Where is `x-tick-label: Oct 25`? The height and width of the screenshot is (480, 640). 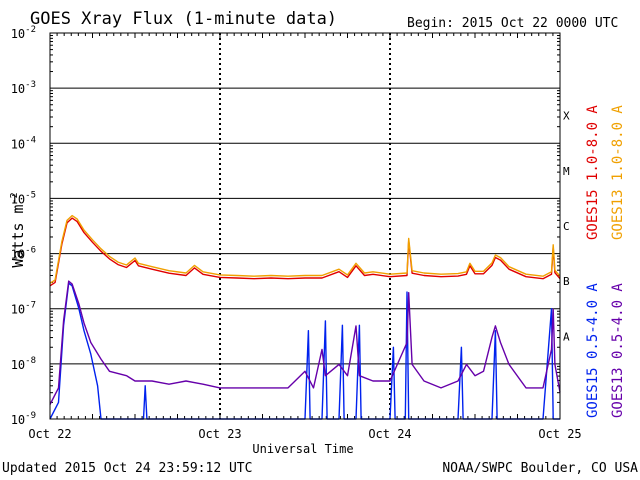
x-tick-label: Oct 25 is located at coordinates (559, 434).